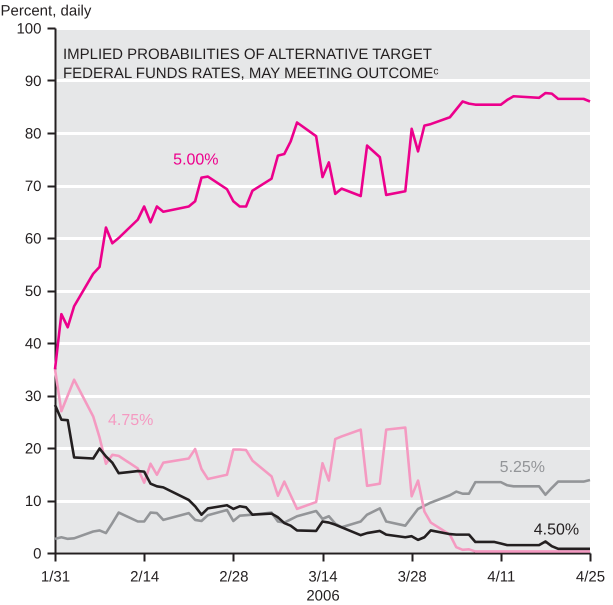  I want to click on x-tick-label: 3/28, so click(412, 577).